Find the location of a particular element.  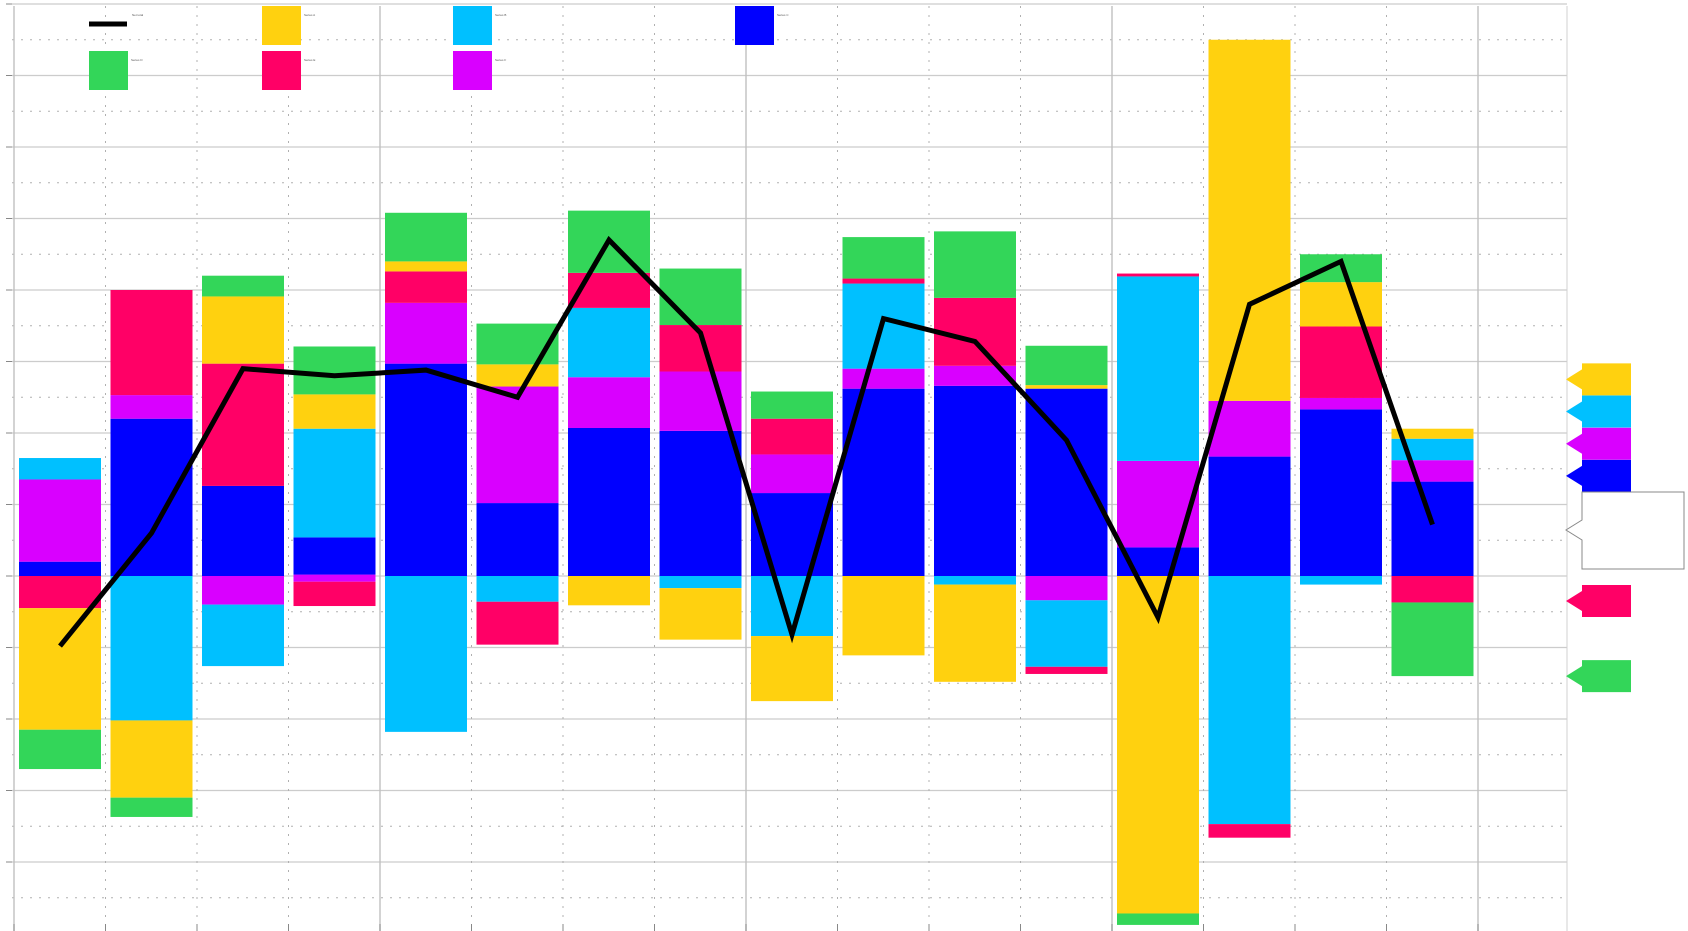

tooltip-box is located at coordinates (1625, 530).